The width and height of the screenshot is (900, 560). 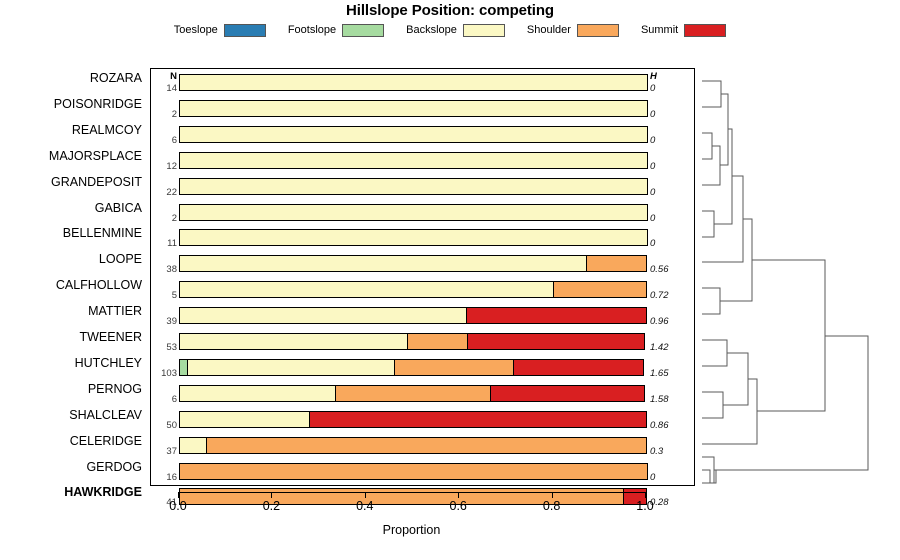 I want to click on legend-item-label: Backslope, so click(x=431, y=30).